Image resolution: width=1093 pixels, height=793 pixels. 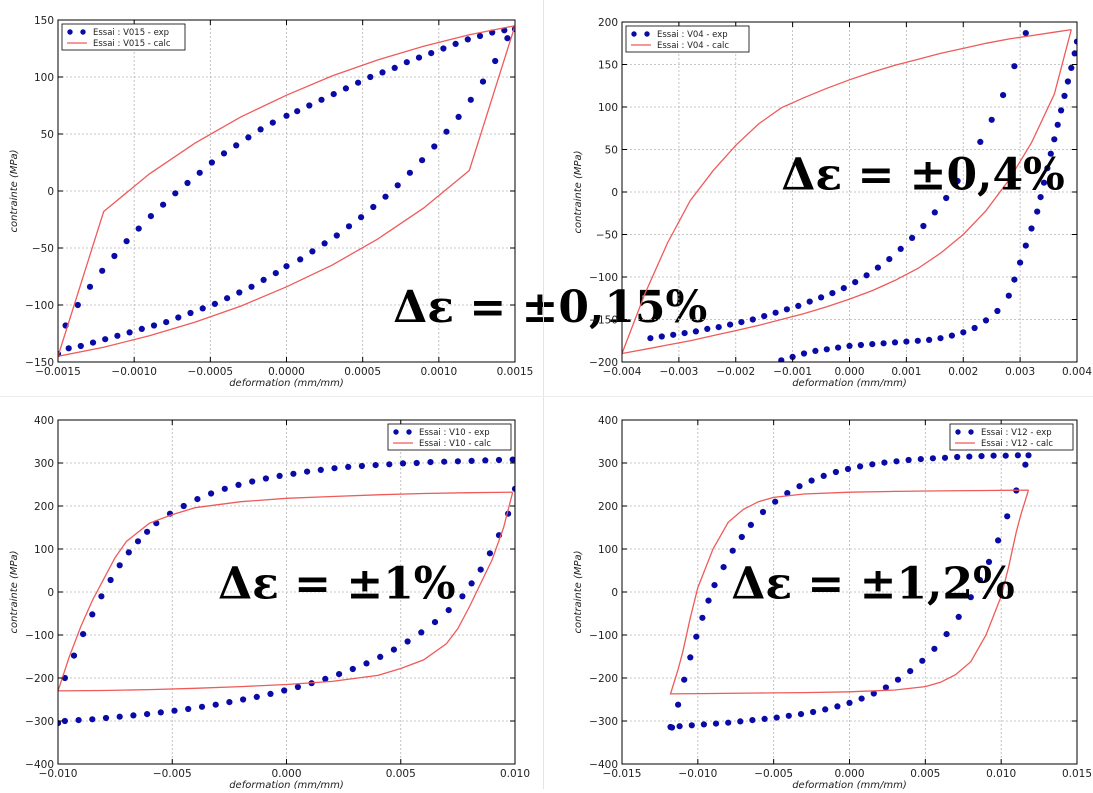 What do you see at coordinates (697, 774) in the screenshot?
I see `chart-4-x-tick-label: −0.010` at bounding box center [697, 774].